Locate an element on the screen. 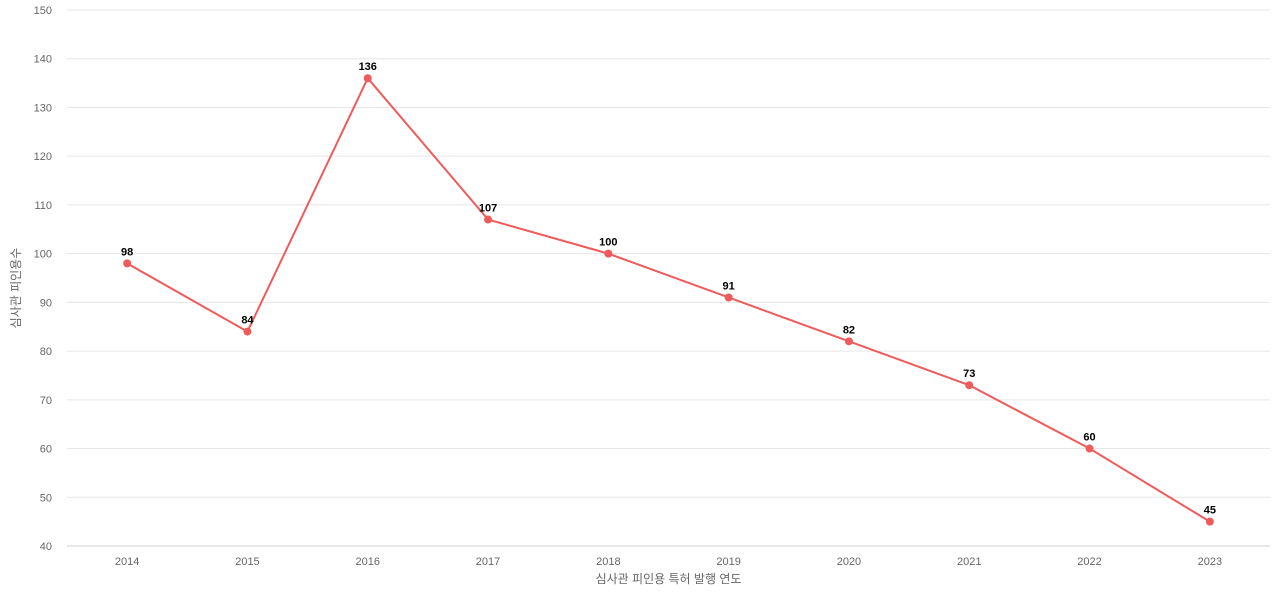 Image resolution: width=1280 pixels, height=600 pixels. x-tick-label: 2016 is located at coordinates (368, 562).